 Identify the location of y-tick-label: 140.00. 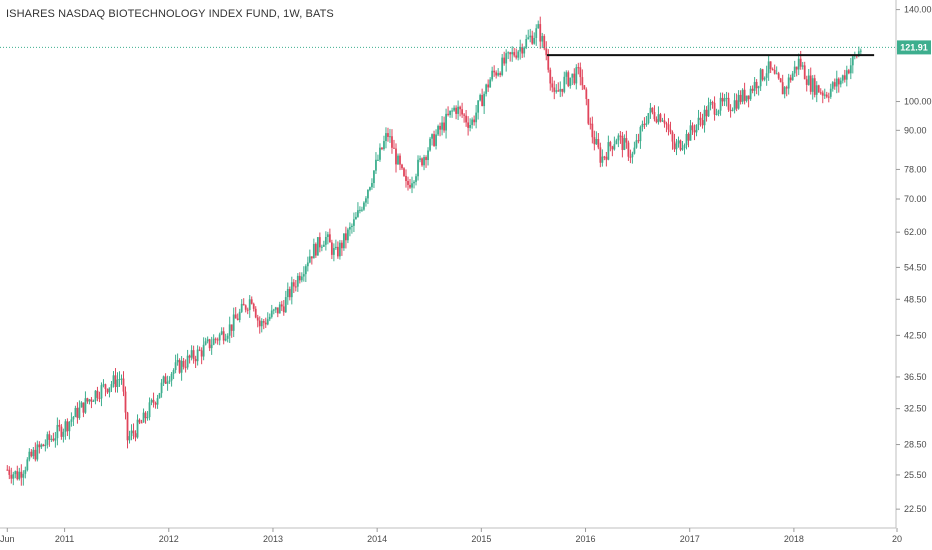
(918, 10).